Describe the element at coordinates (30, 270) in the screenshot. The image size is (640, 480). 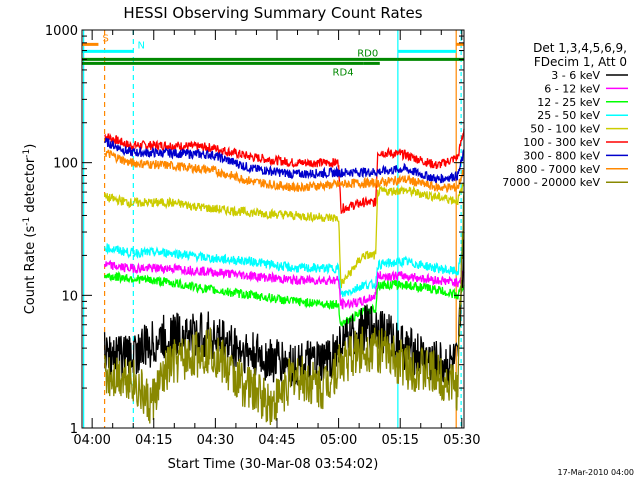
I see `y-axis-label-main: Count Rate (s` at that location.